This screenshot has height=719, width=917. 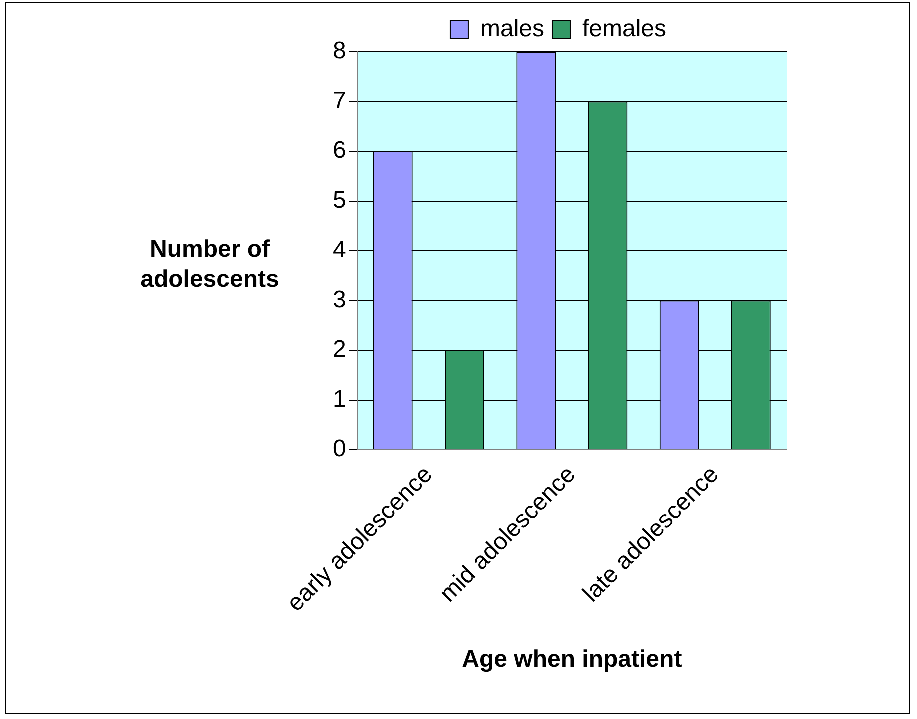 I want to click on legend-label: males, so click(x=512, y=29).